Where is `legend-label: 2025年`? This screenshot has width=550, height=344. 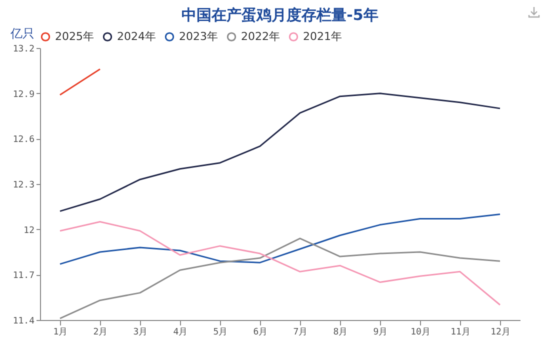
legend-label: 2025年 is located at coordinates (74, 36).